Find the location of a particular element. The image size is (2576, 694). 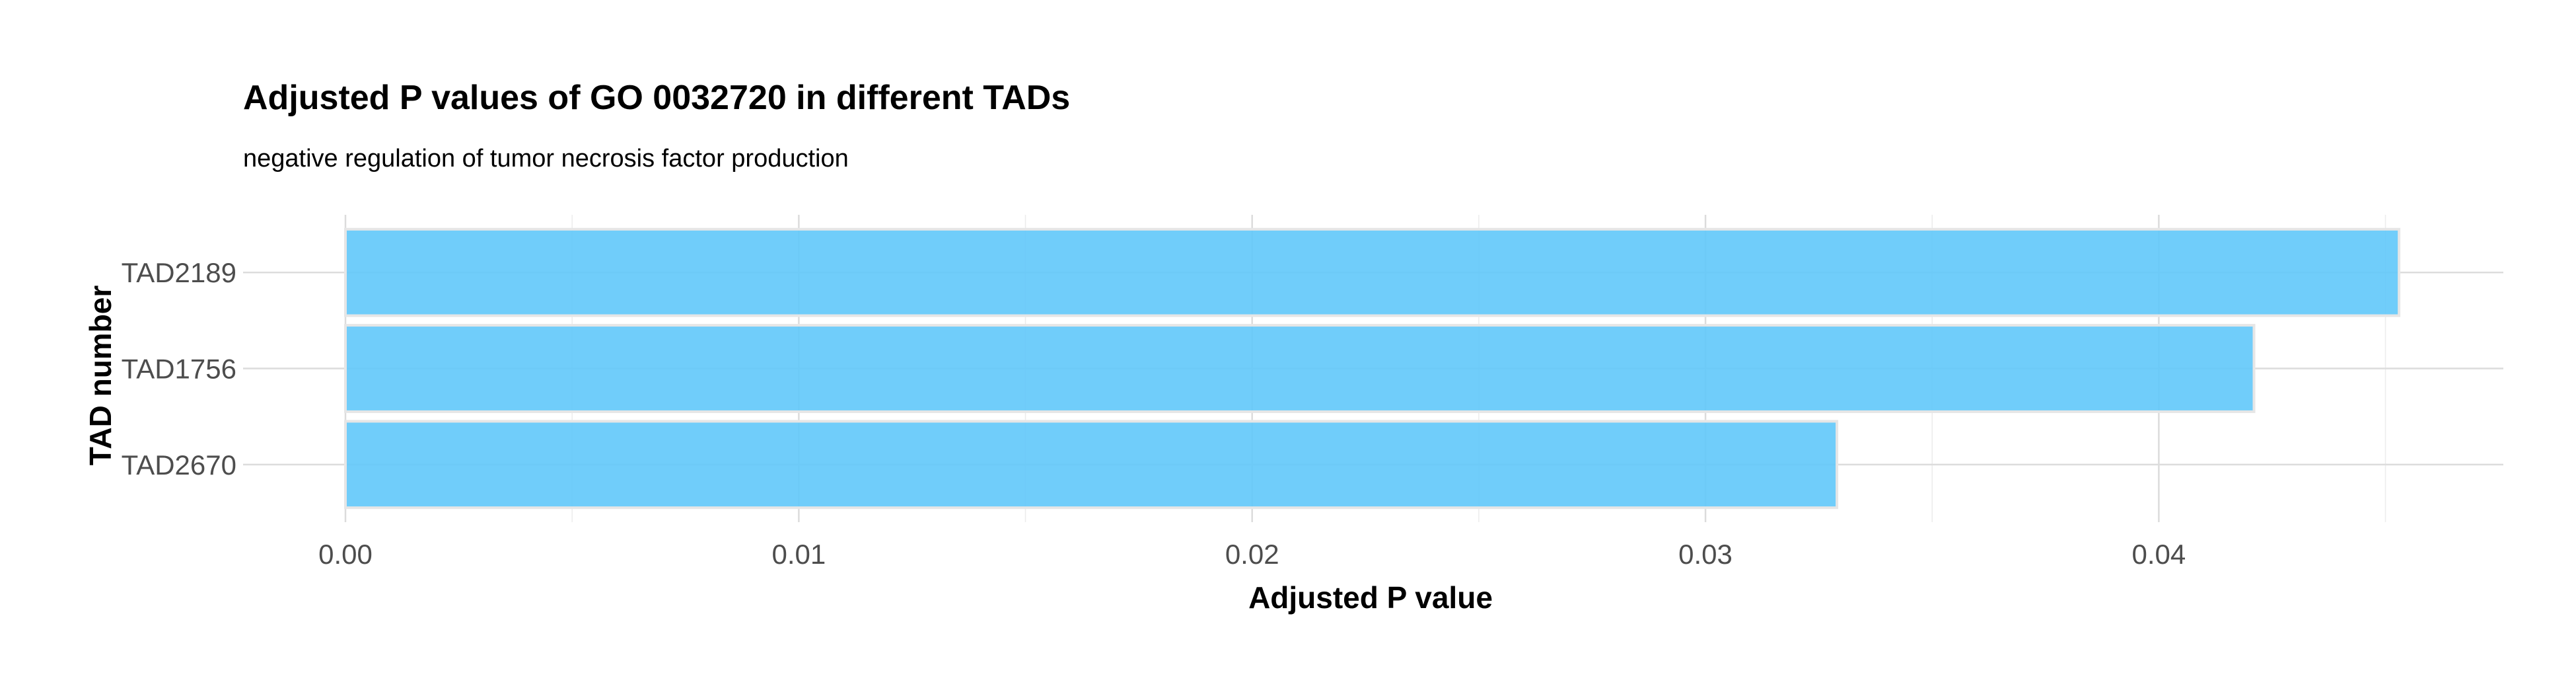

bar-tad1756 is located at coordinates (1300, 368).